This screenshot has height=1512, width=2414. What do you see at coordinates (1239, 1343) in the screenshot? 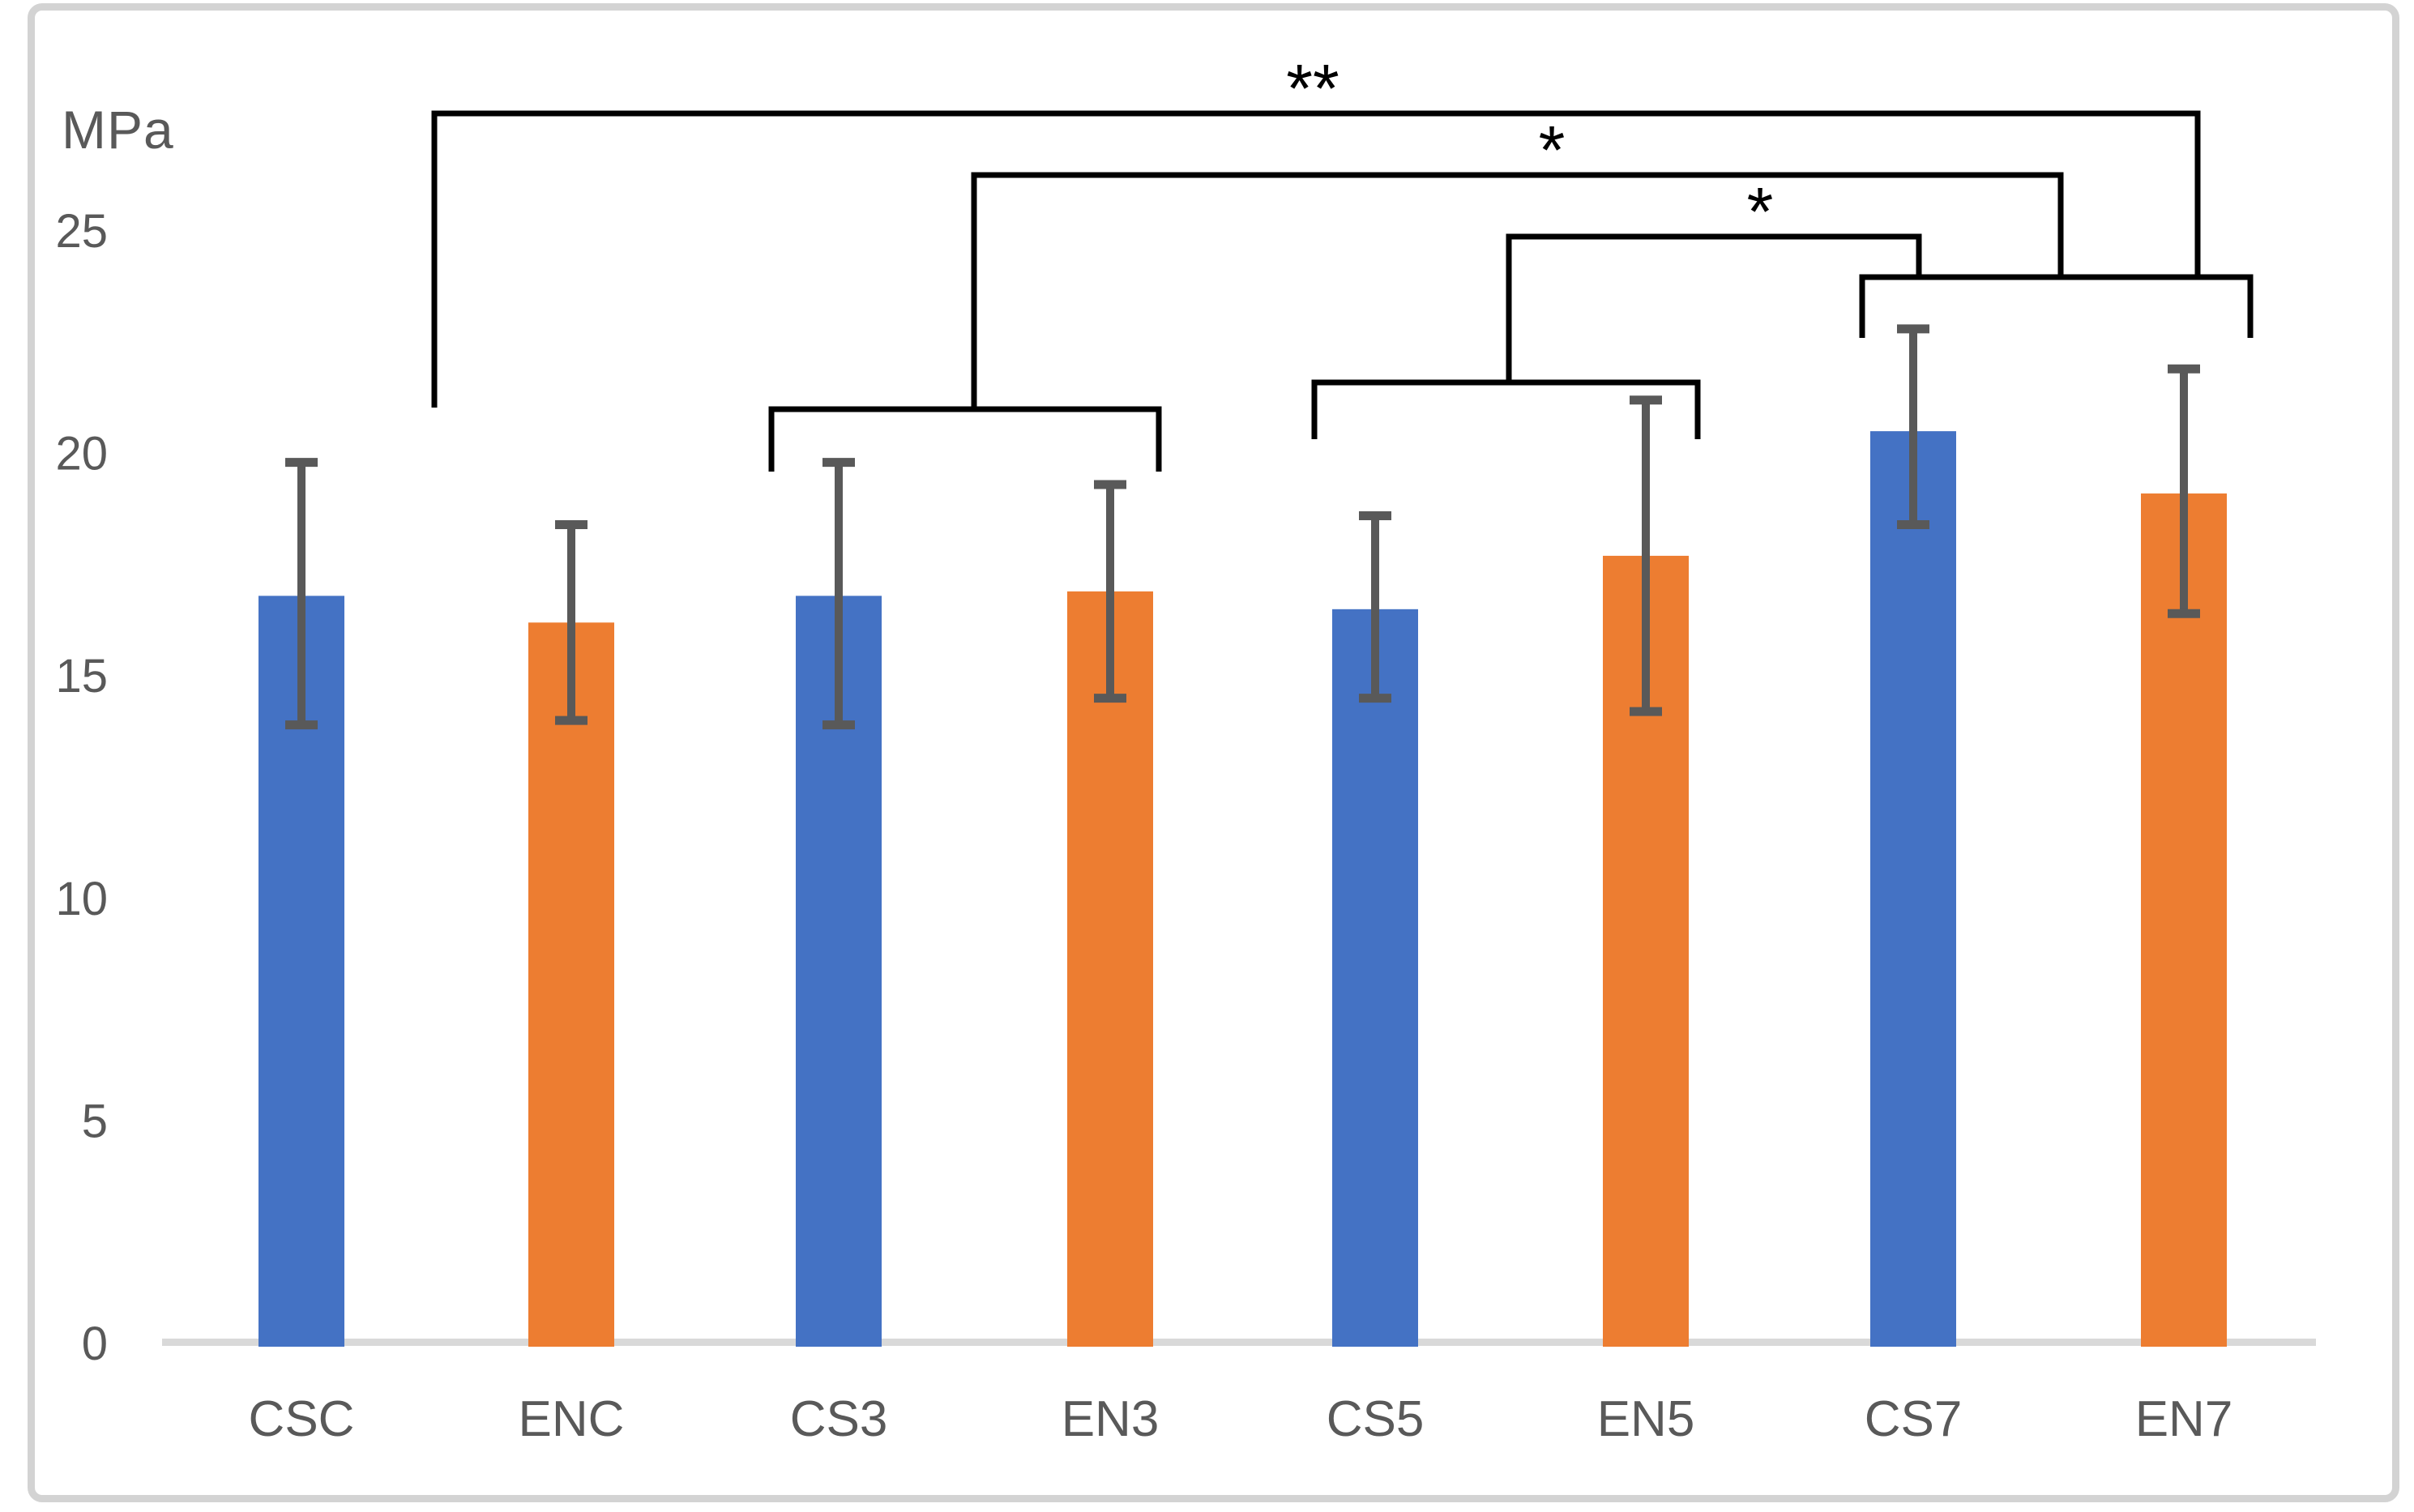
I see `x-axis-line` at bounding box center [1239, 1343].